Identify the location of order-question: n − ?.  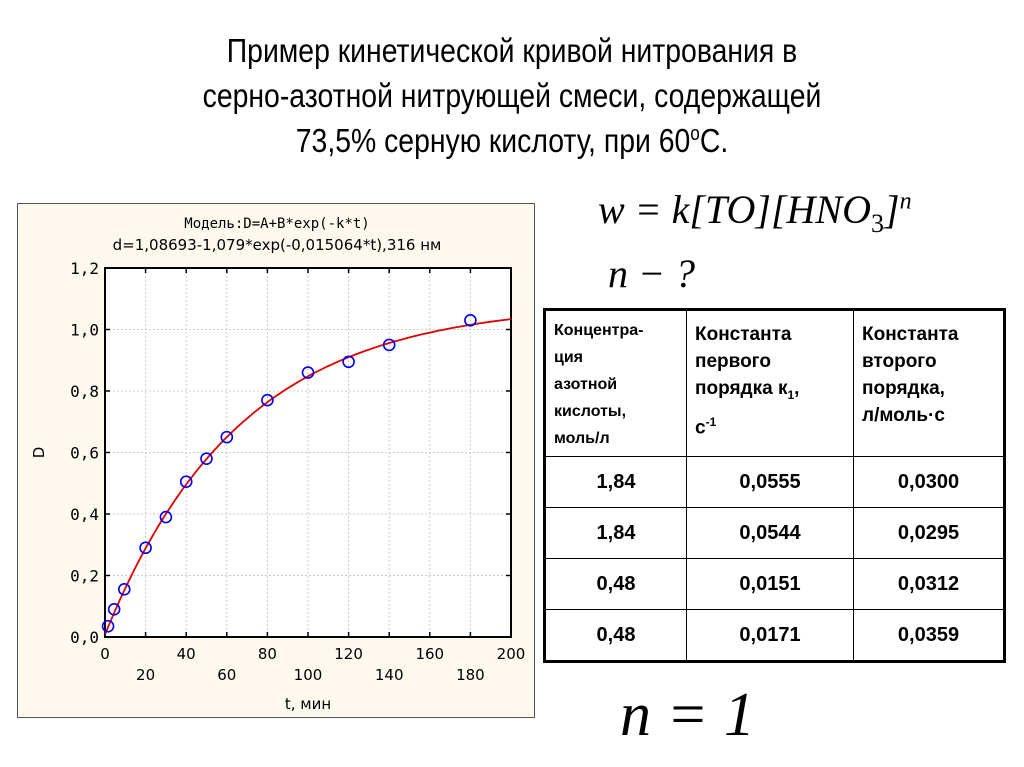
(651, 273).